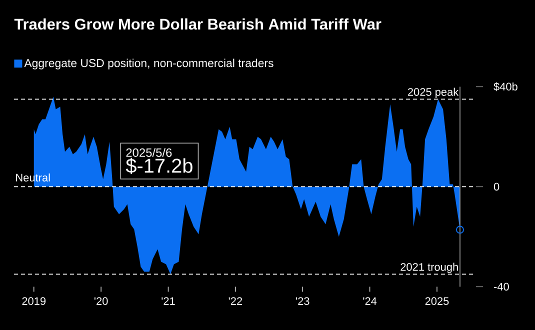 Image resolution: width=535 pixels, height=330 pixels. I want to click on chart-title: Traders Grow More Dollar Bearish Amid Tariff War, so click(198, 24).